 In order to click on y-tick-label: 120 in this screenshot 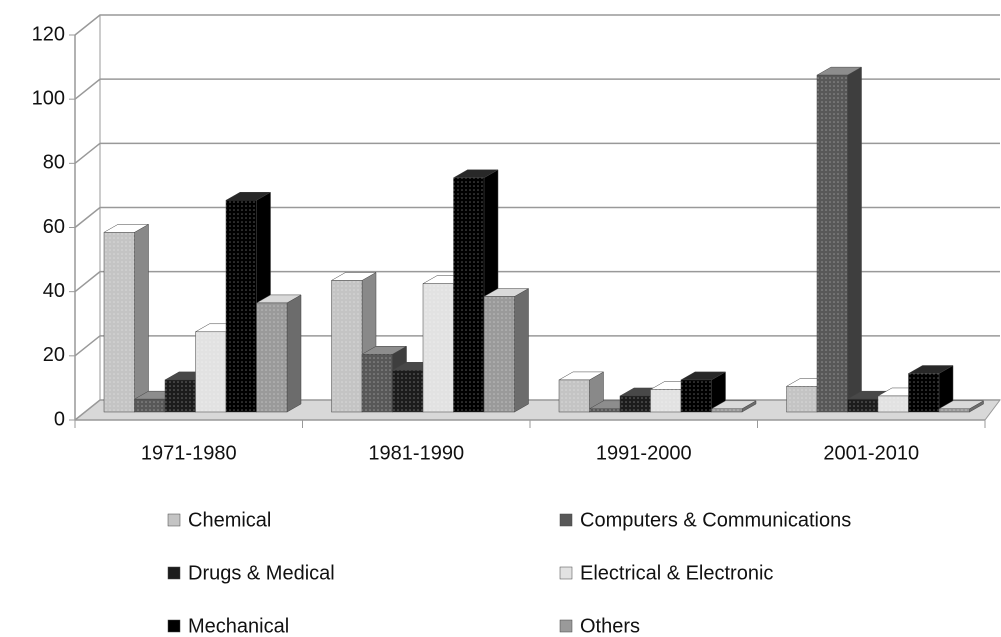, I will do `click(48, 34)`.